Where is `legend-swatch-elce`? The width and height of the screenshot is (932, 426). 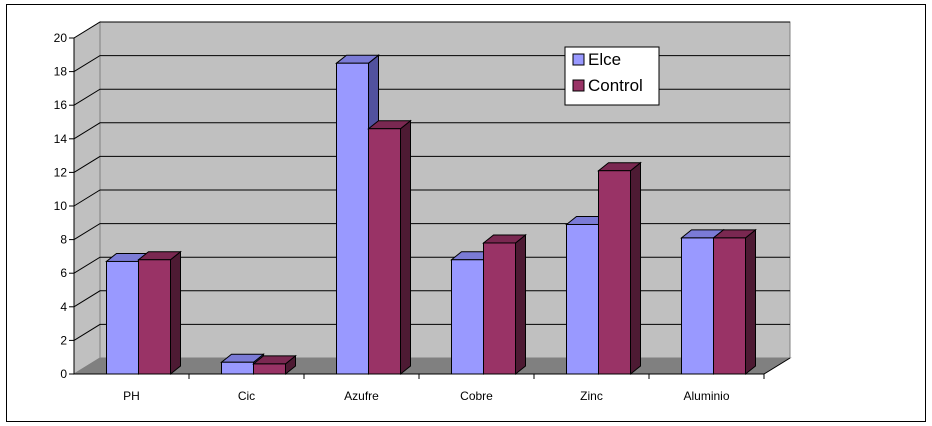
legend-swatch-elce is located at coordinates (578, 59).